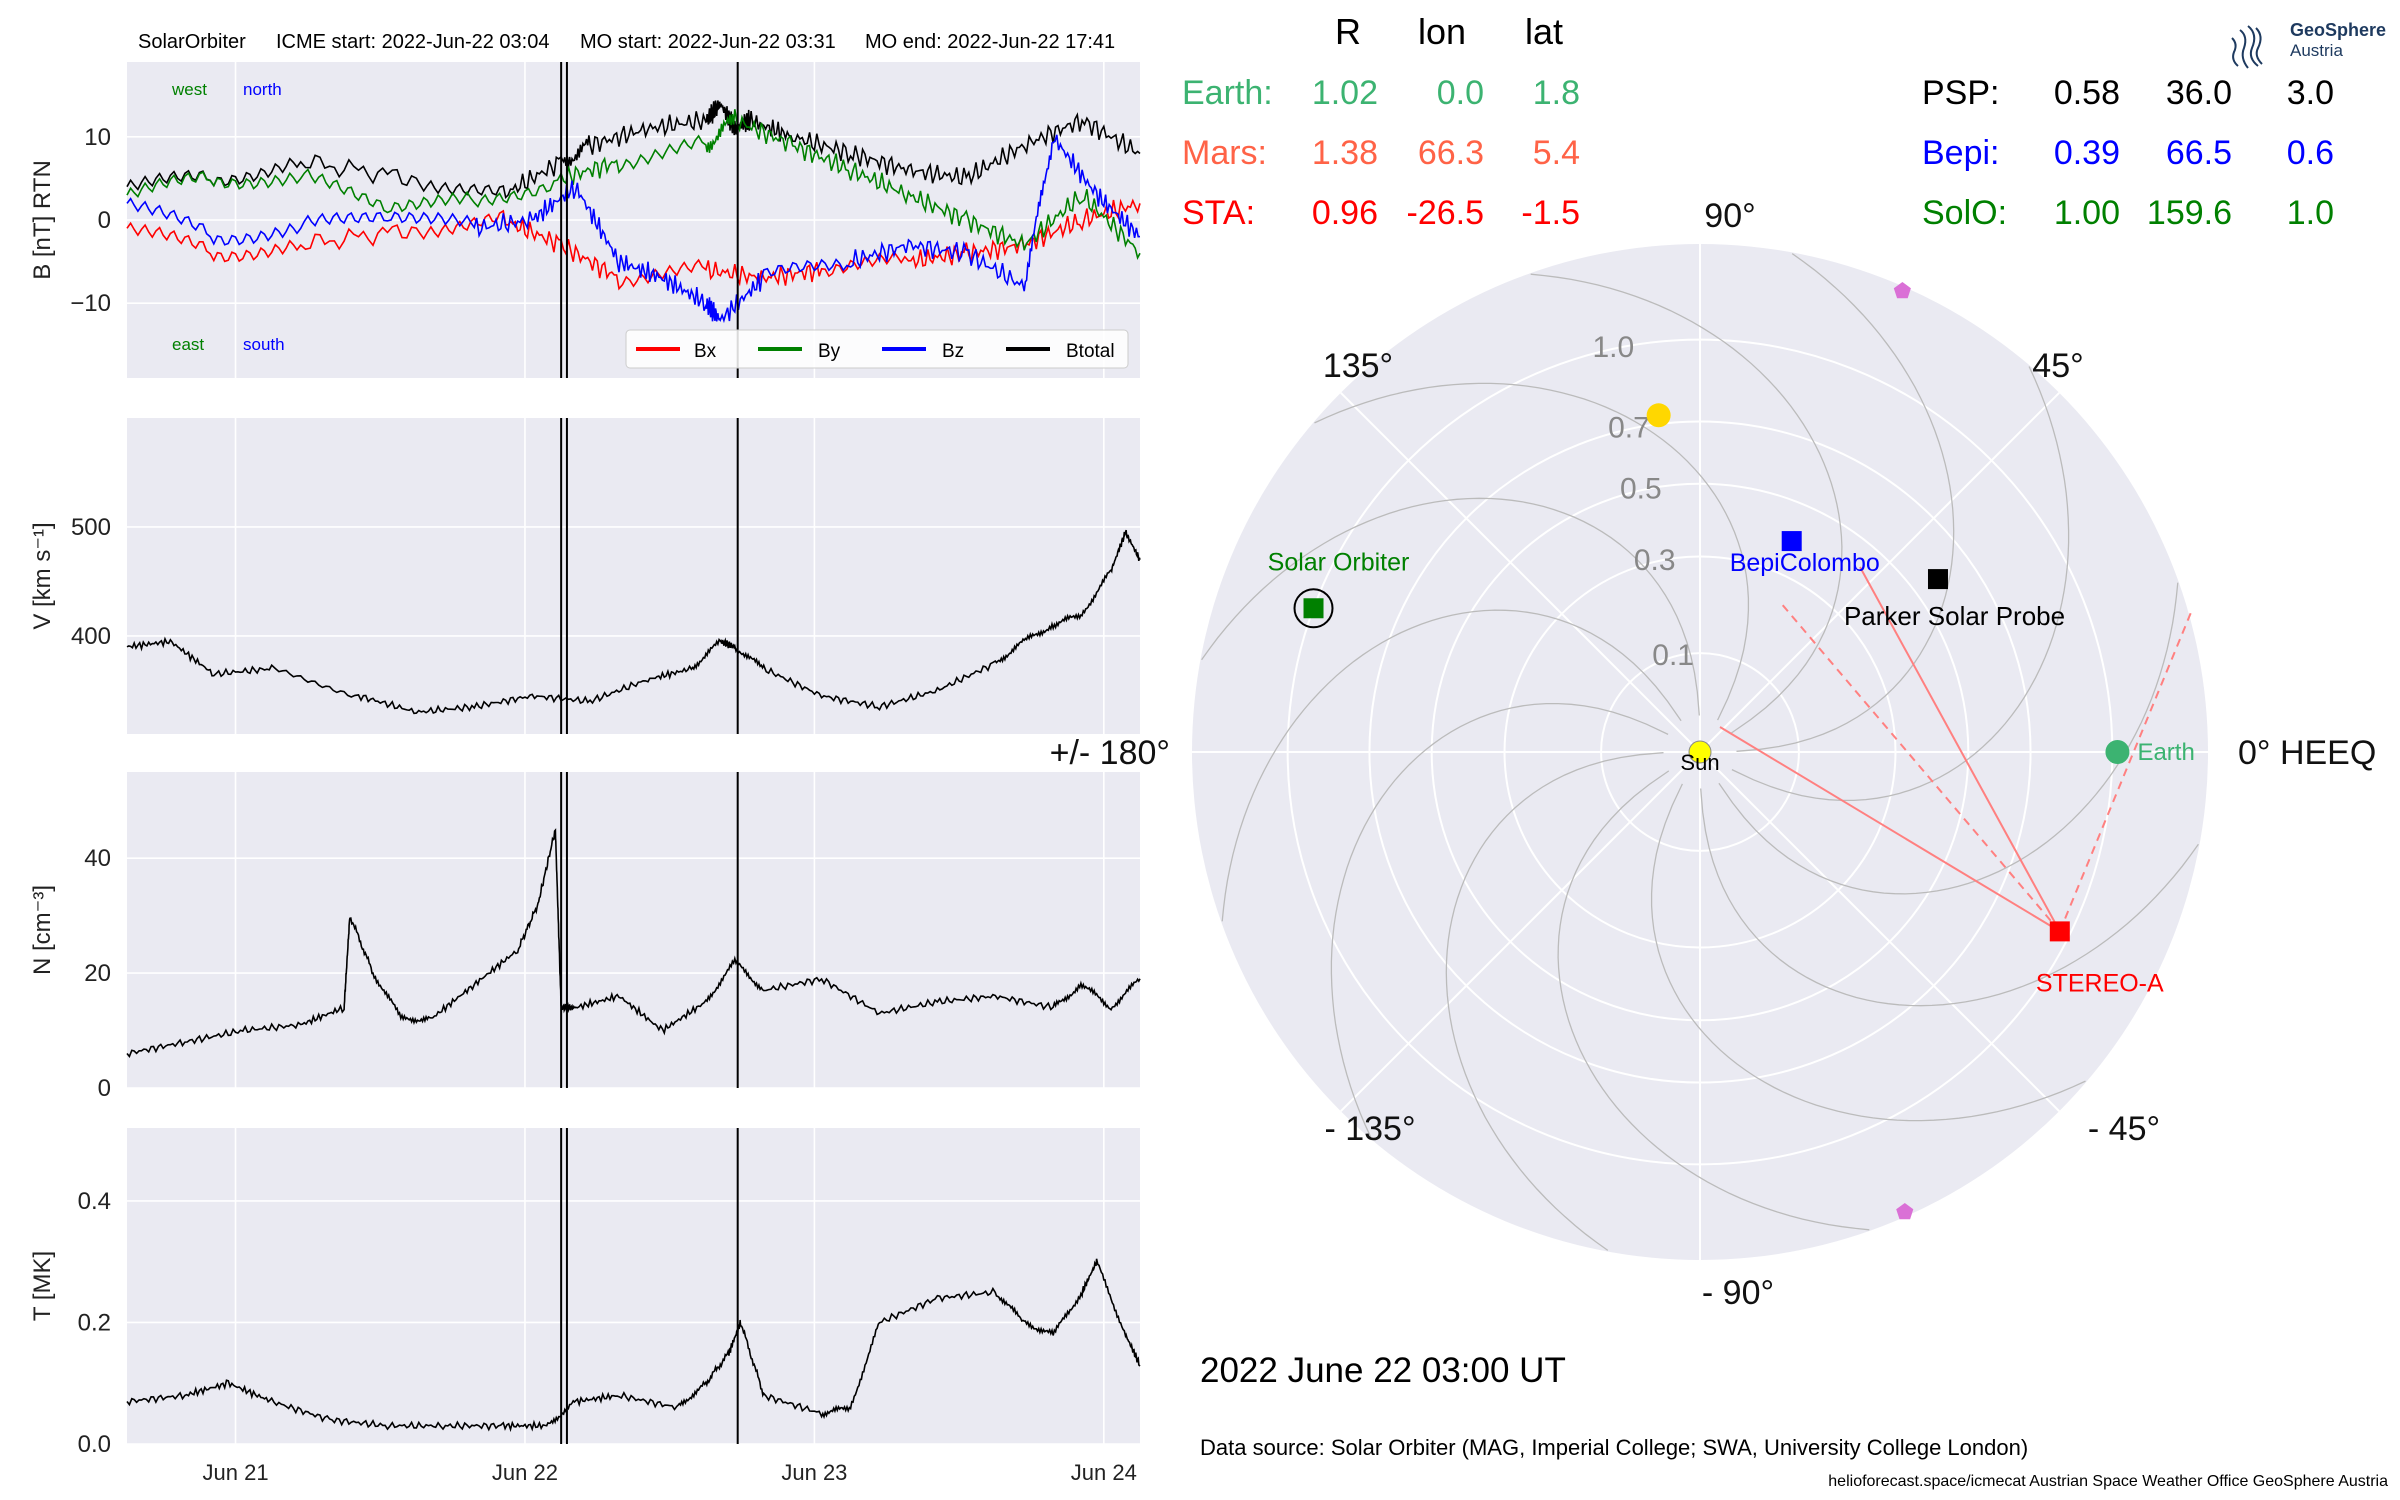 The width and height of the screenshot is (2400, 1500). I want to click on parker-solar-probe-label: Parker Solar Probe, so click(1954, 616).